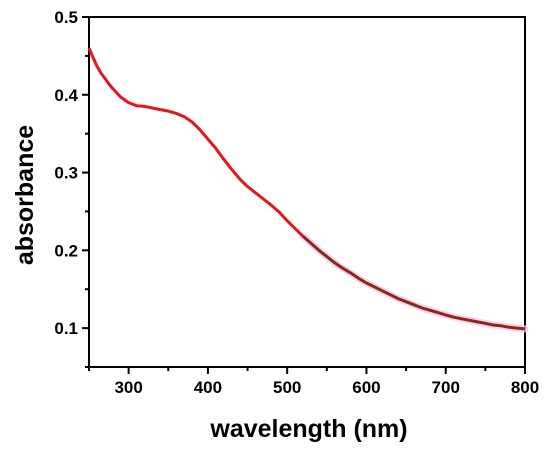 This screenshot has height=451, width=550. I want to click on x-axis-title: wavelength (nm), so click(308, 429).